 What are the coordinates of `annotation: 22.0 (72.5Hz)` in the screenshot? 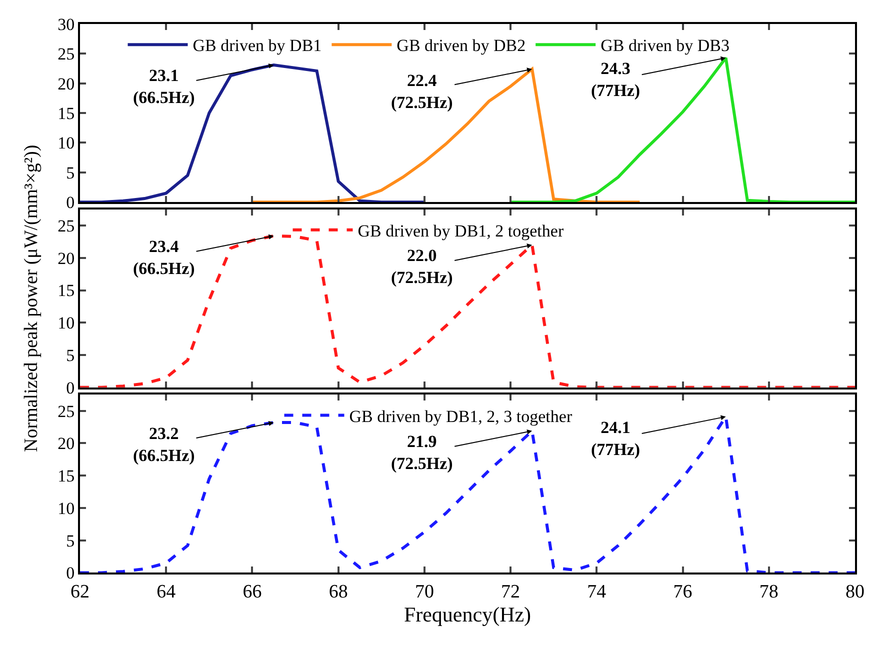 It's located at (422, 267).